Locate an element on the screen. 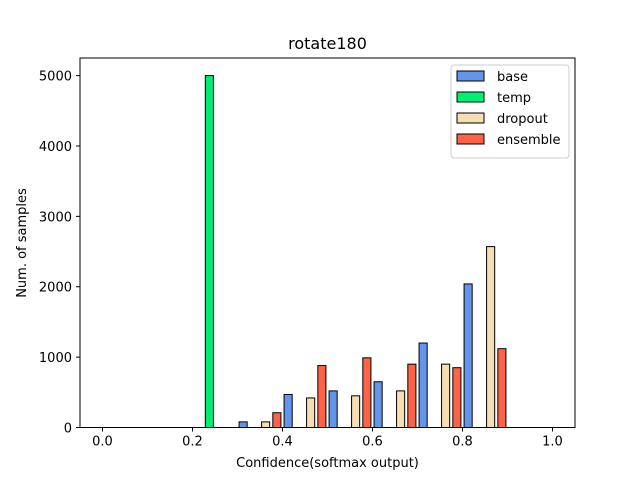 The width and height of the screenshot is (640, 480). legend: base temp dropout ensemble is located at coordinates (510, 111).